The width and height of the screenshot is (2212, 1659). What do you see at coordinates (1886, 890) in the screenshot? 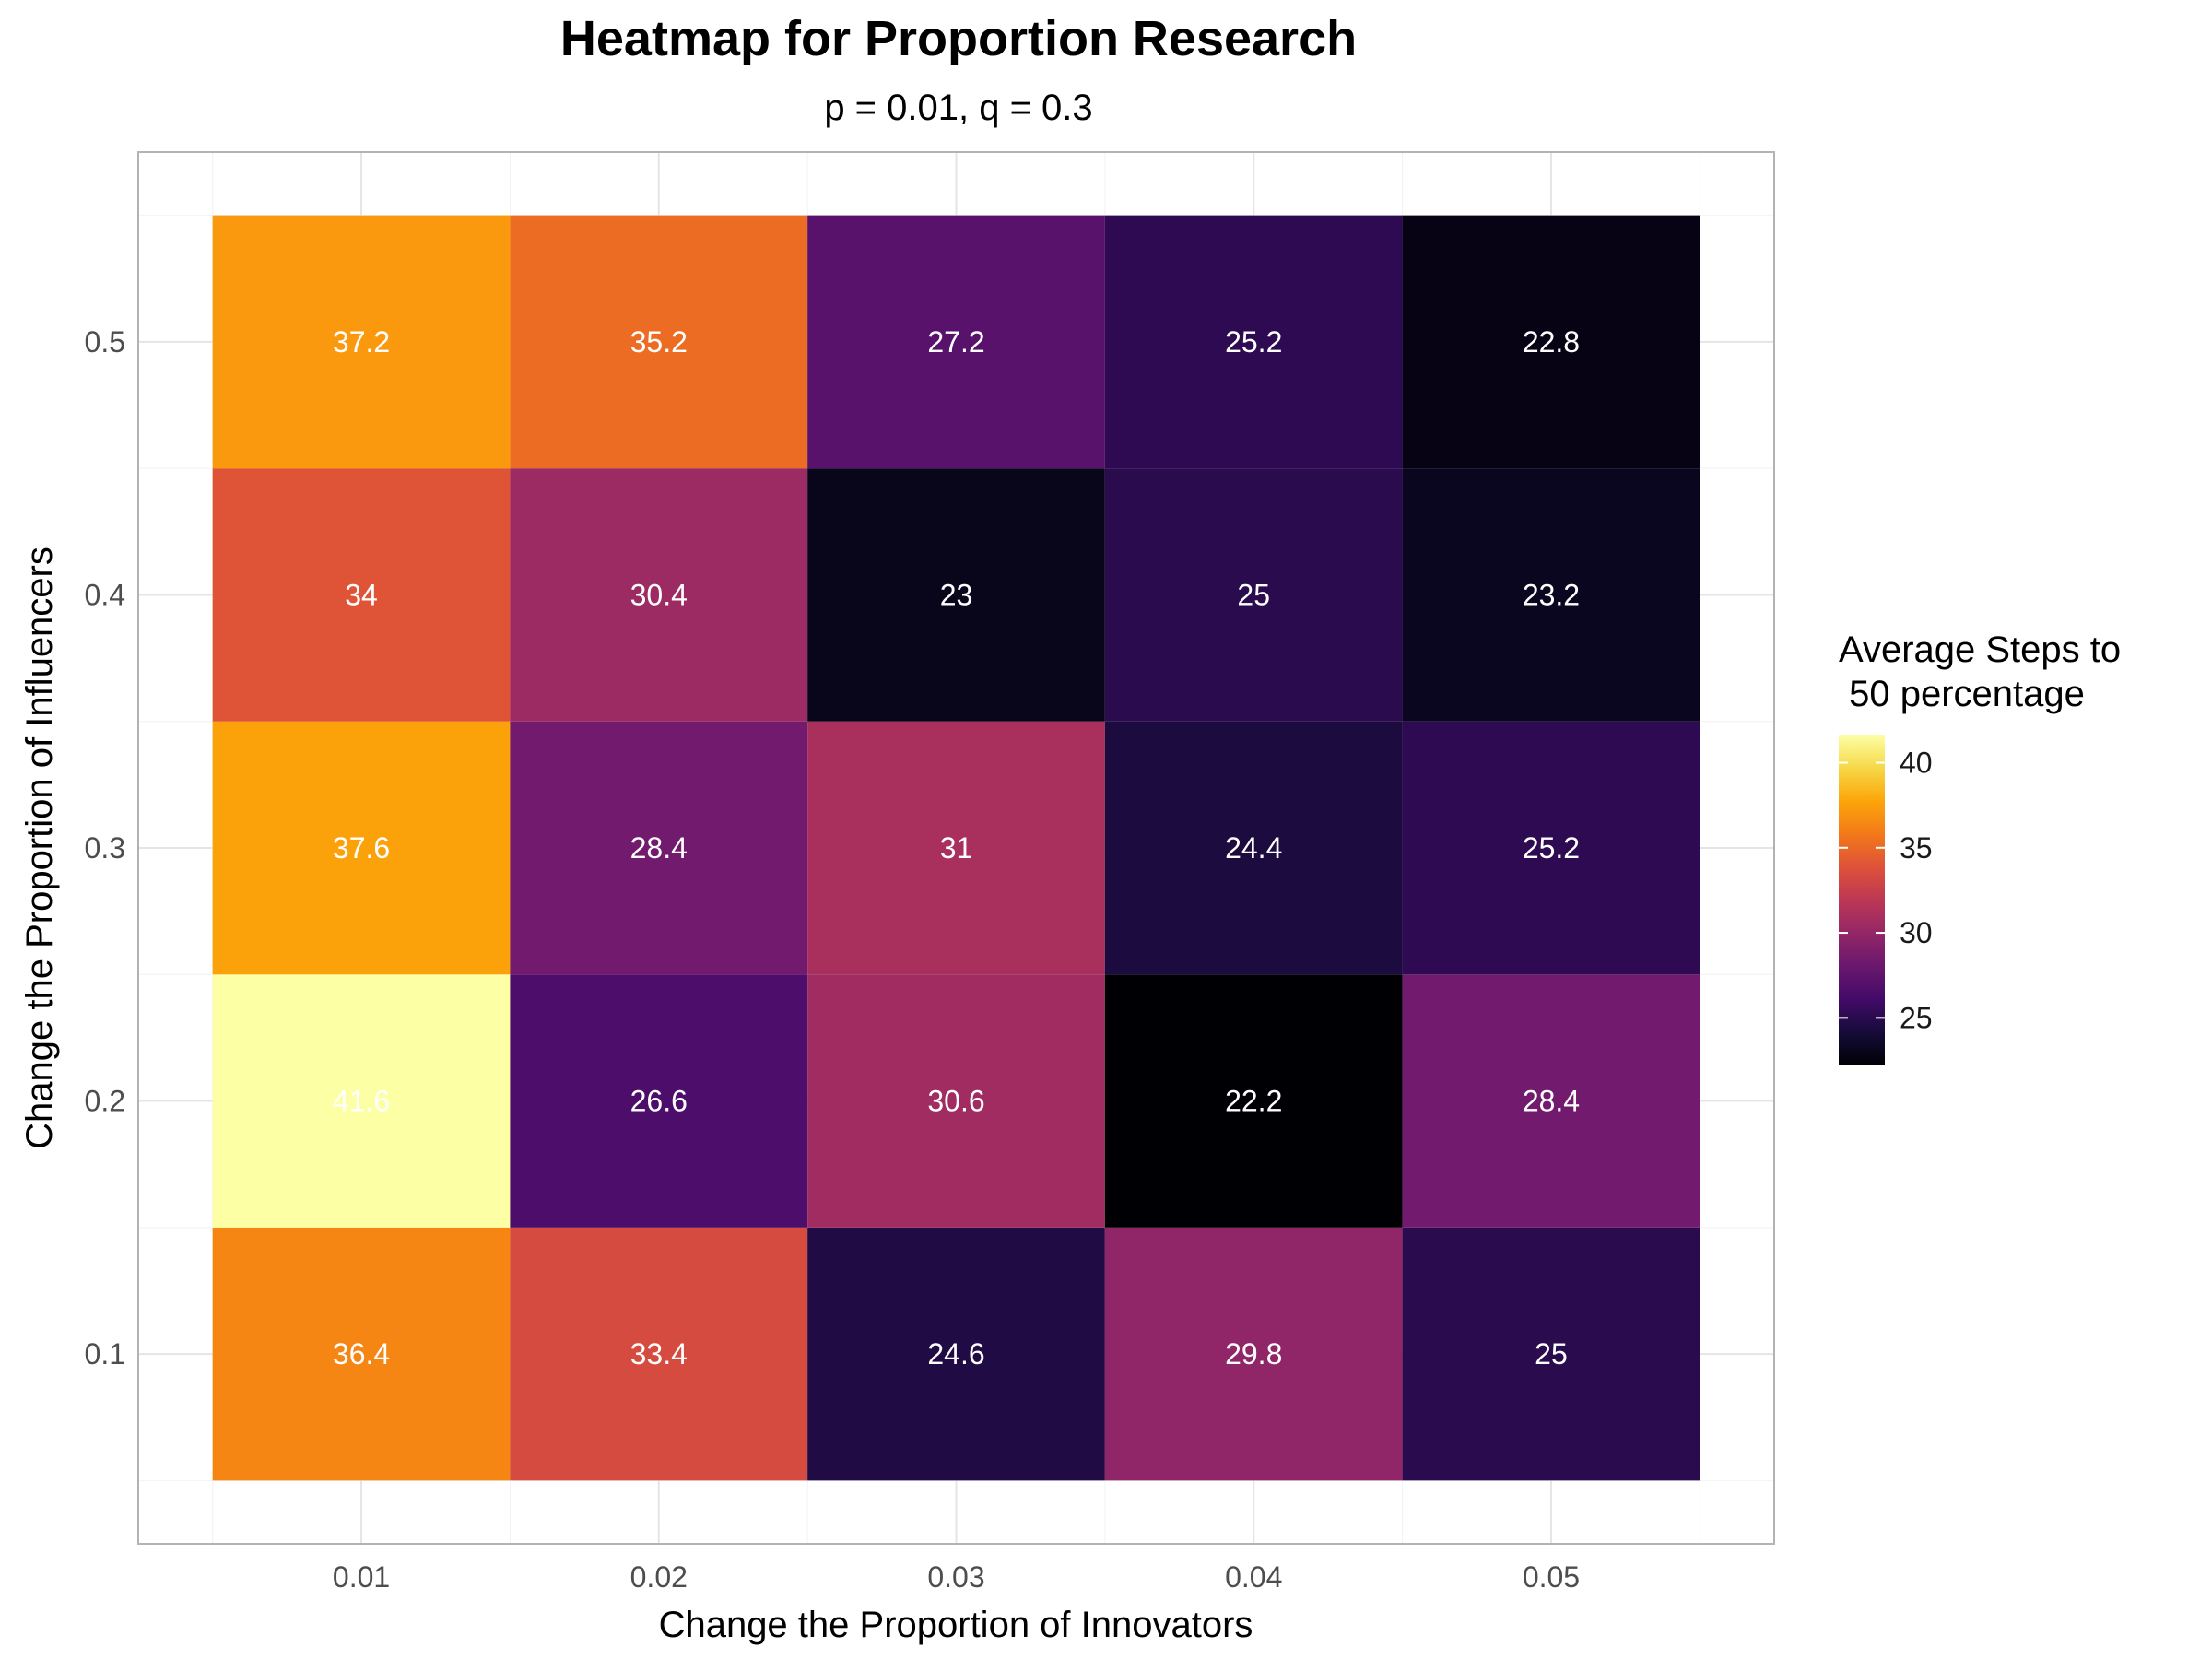
I see `colorbar-ticks: 25 30 35 40` at bounding box center [1886, 890].